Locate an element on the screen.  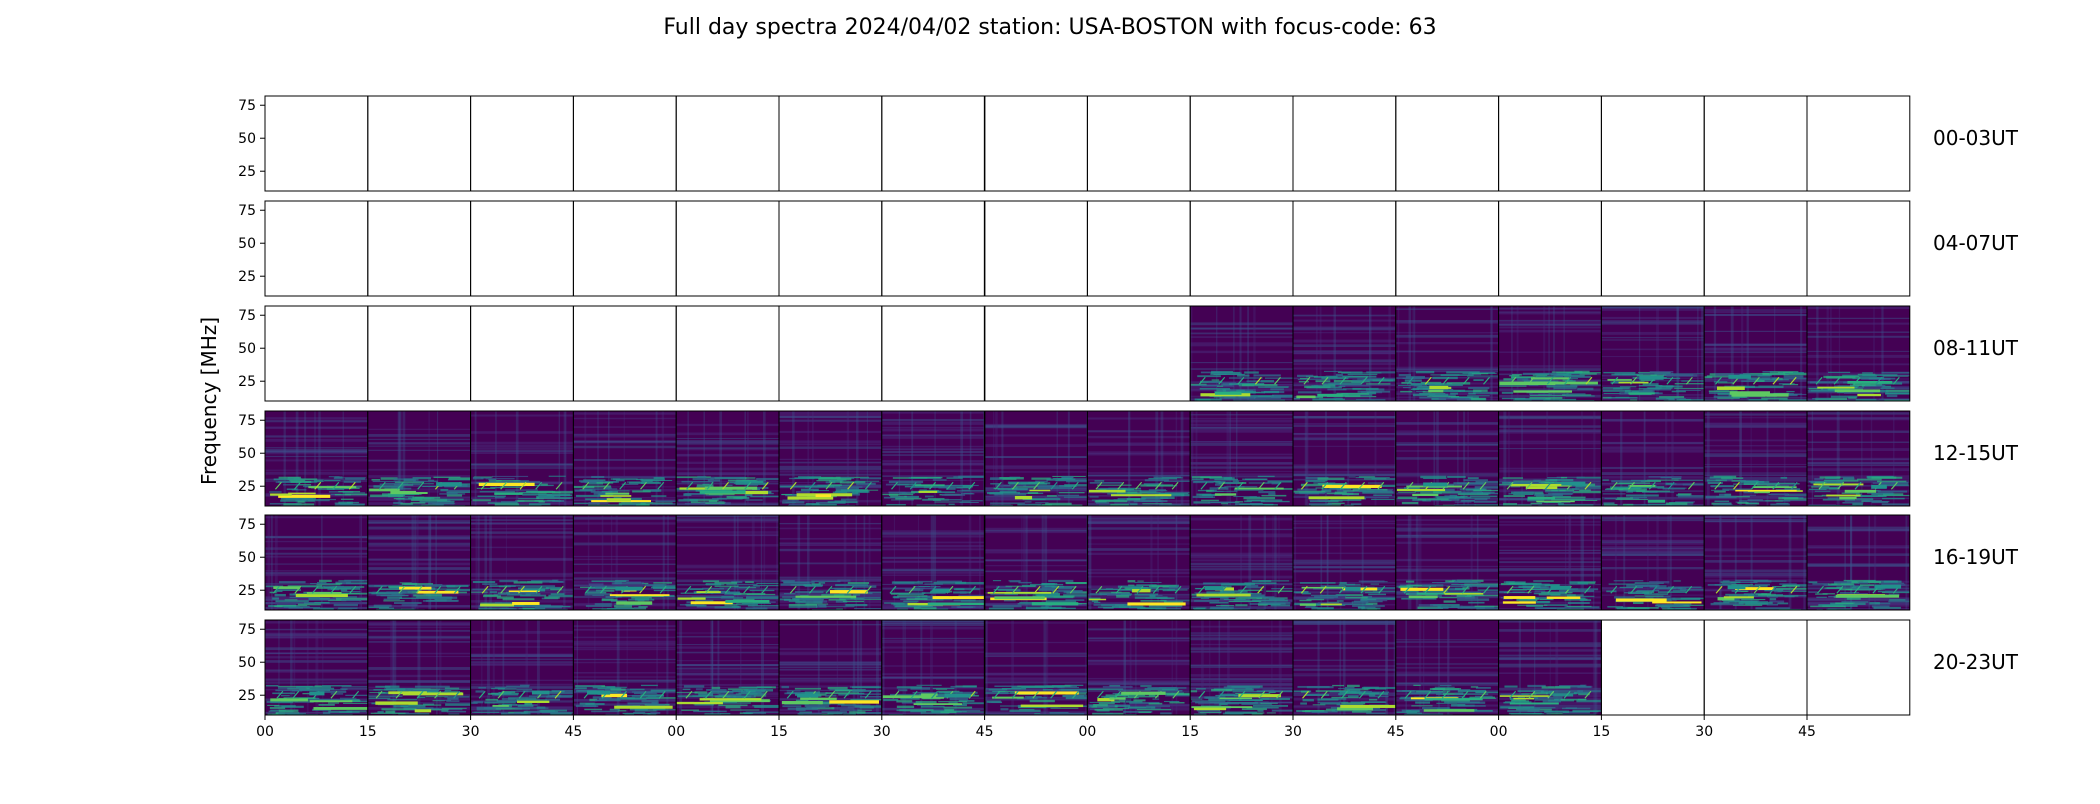
row-label: 16-19UT is located at coordinates (1976, 557).